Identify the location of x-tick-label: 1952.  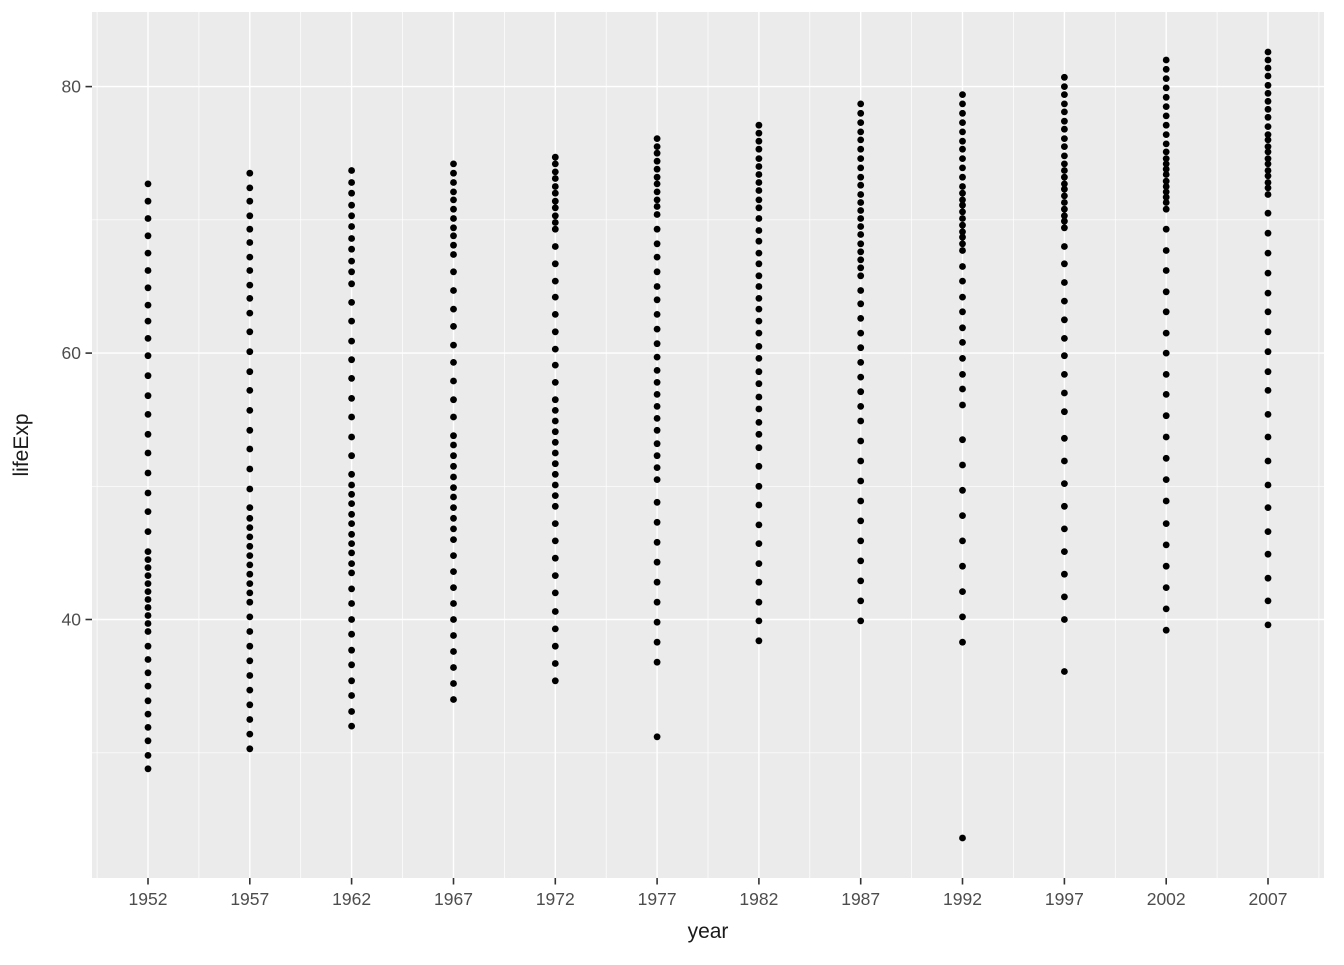
(148, 899).